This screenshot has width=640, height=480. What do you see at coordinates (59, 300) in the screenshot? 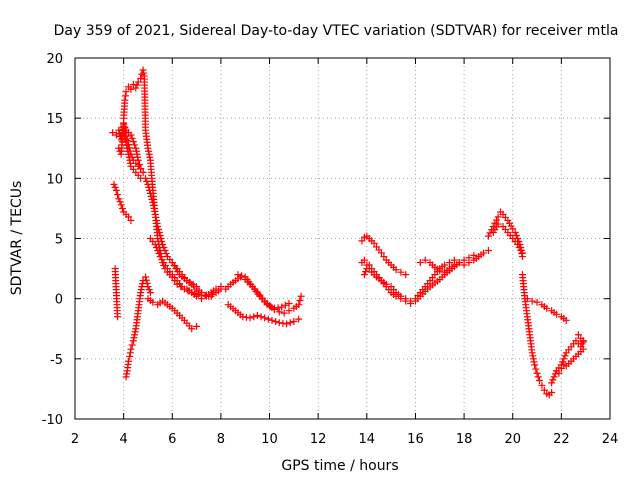
I see `y-tick-label: 0` at bounding box center [59, 300].